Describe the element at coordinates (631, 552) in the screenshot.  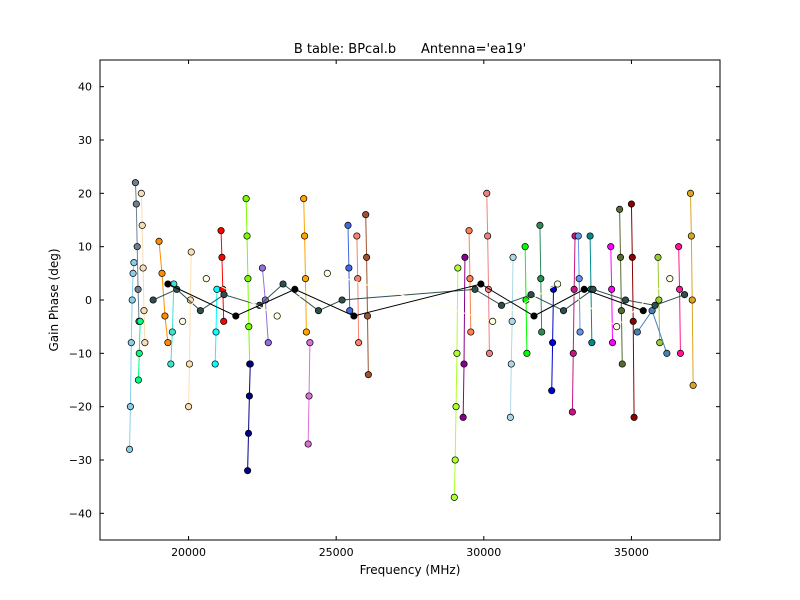
I see `x-tick-label: 35000` at that location.